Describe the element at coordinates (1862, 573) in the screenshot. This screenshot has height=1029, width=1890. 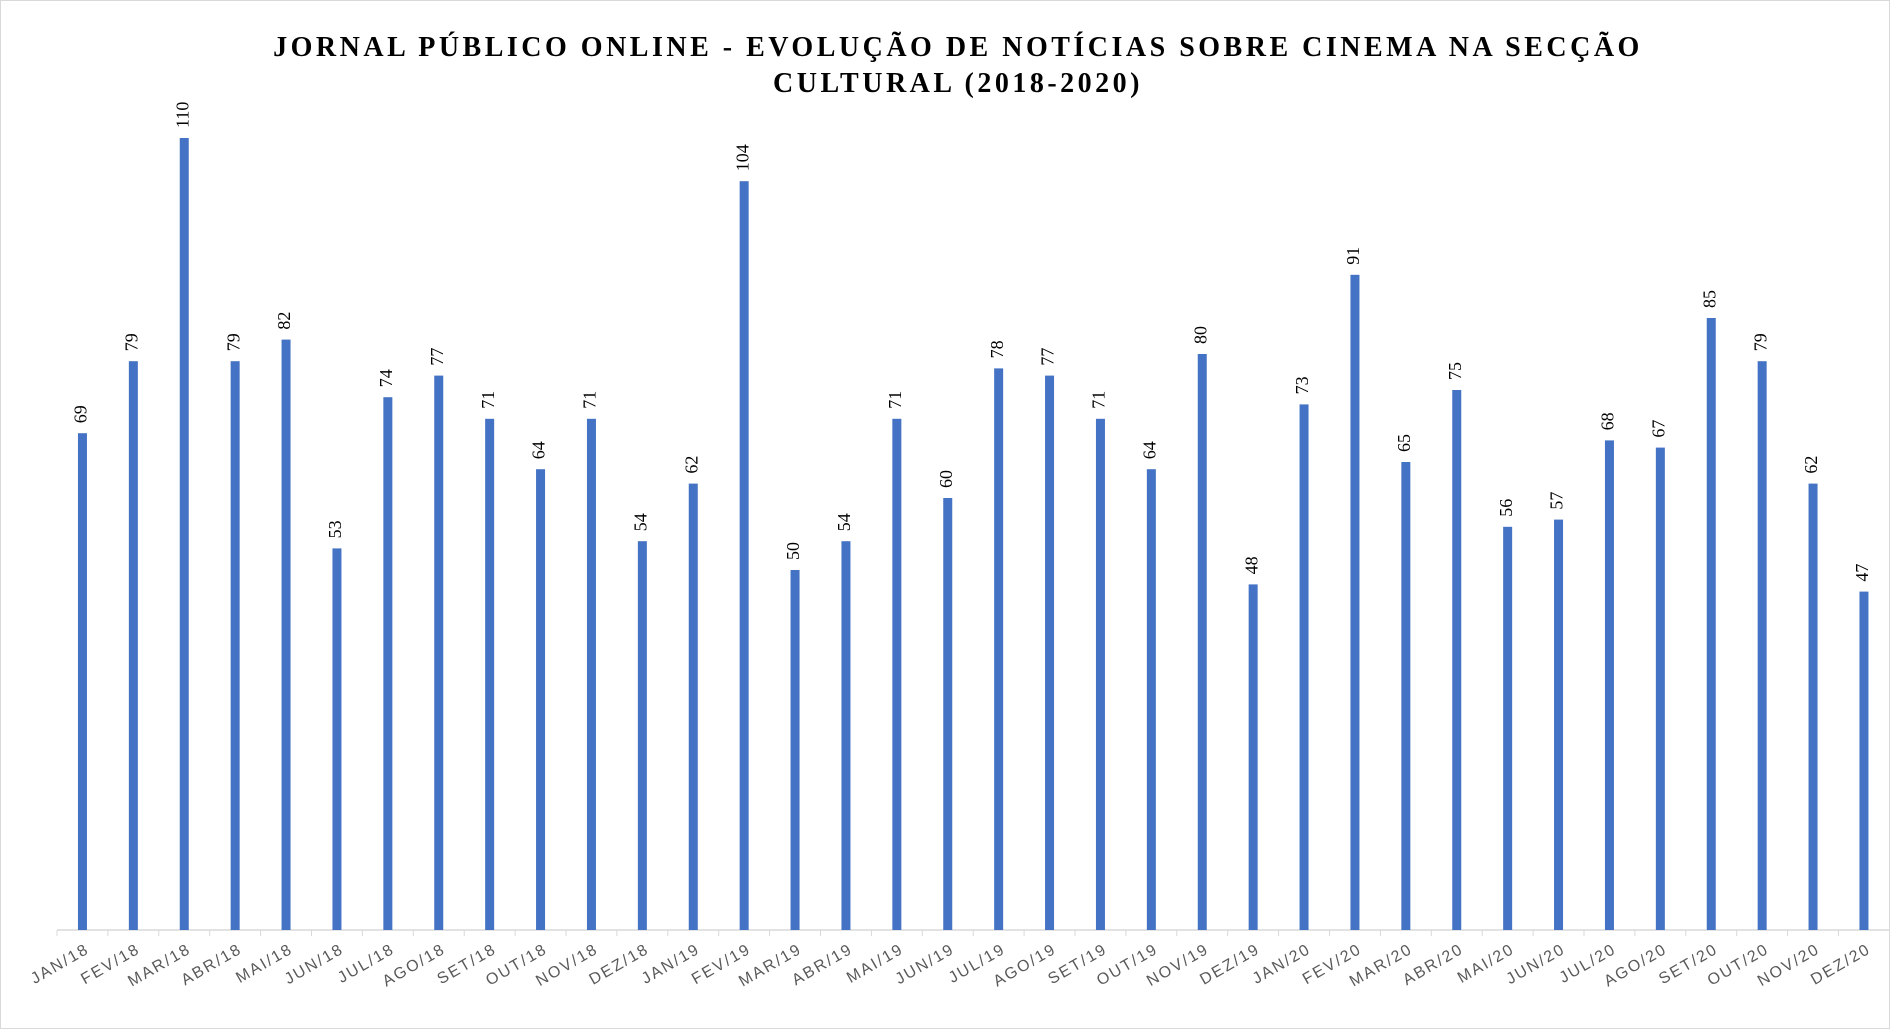
I see `value-label: 47` at that location.